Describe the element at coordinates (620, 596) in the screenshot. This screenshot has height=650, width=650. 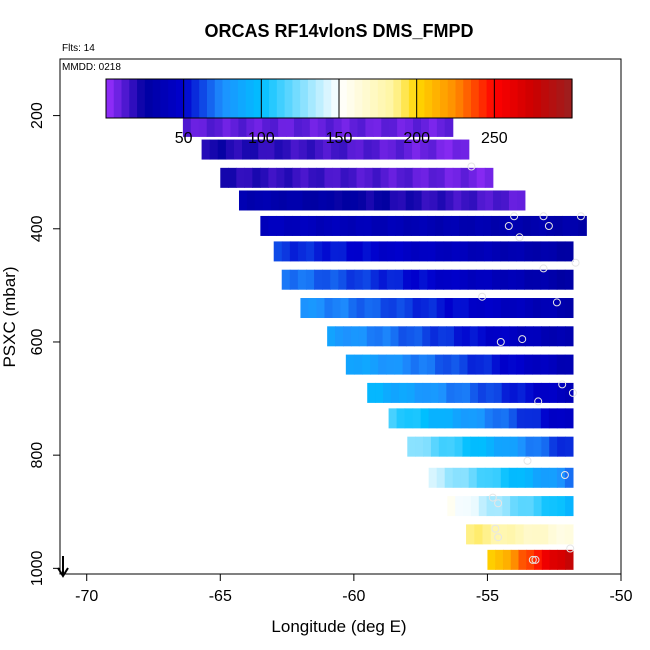
I see `x-tick-label: -50` at that location.